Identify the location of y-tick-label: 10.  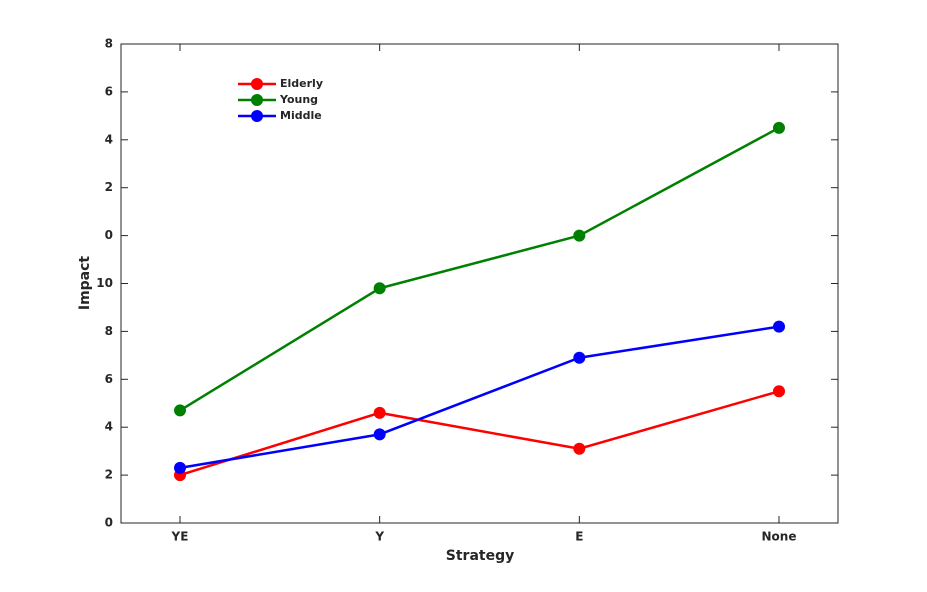
(104, 283).